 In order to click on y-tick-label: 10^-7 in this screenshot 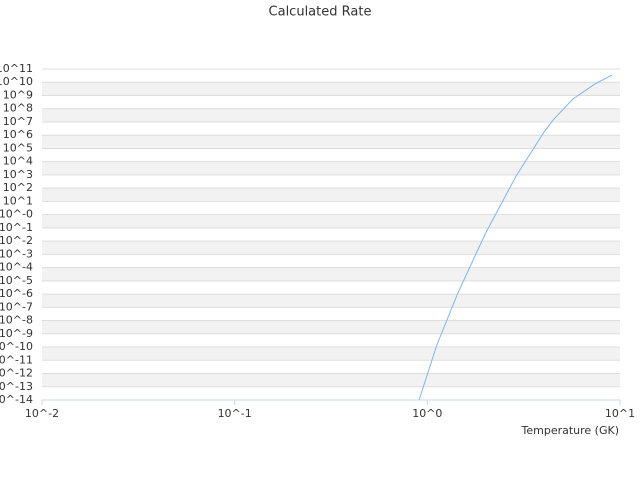, I will do `click(16, 306)`.